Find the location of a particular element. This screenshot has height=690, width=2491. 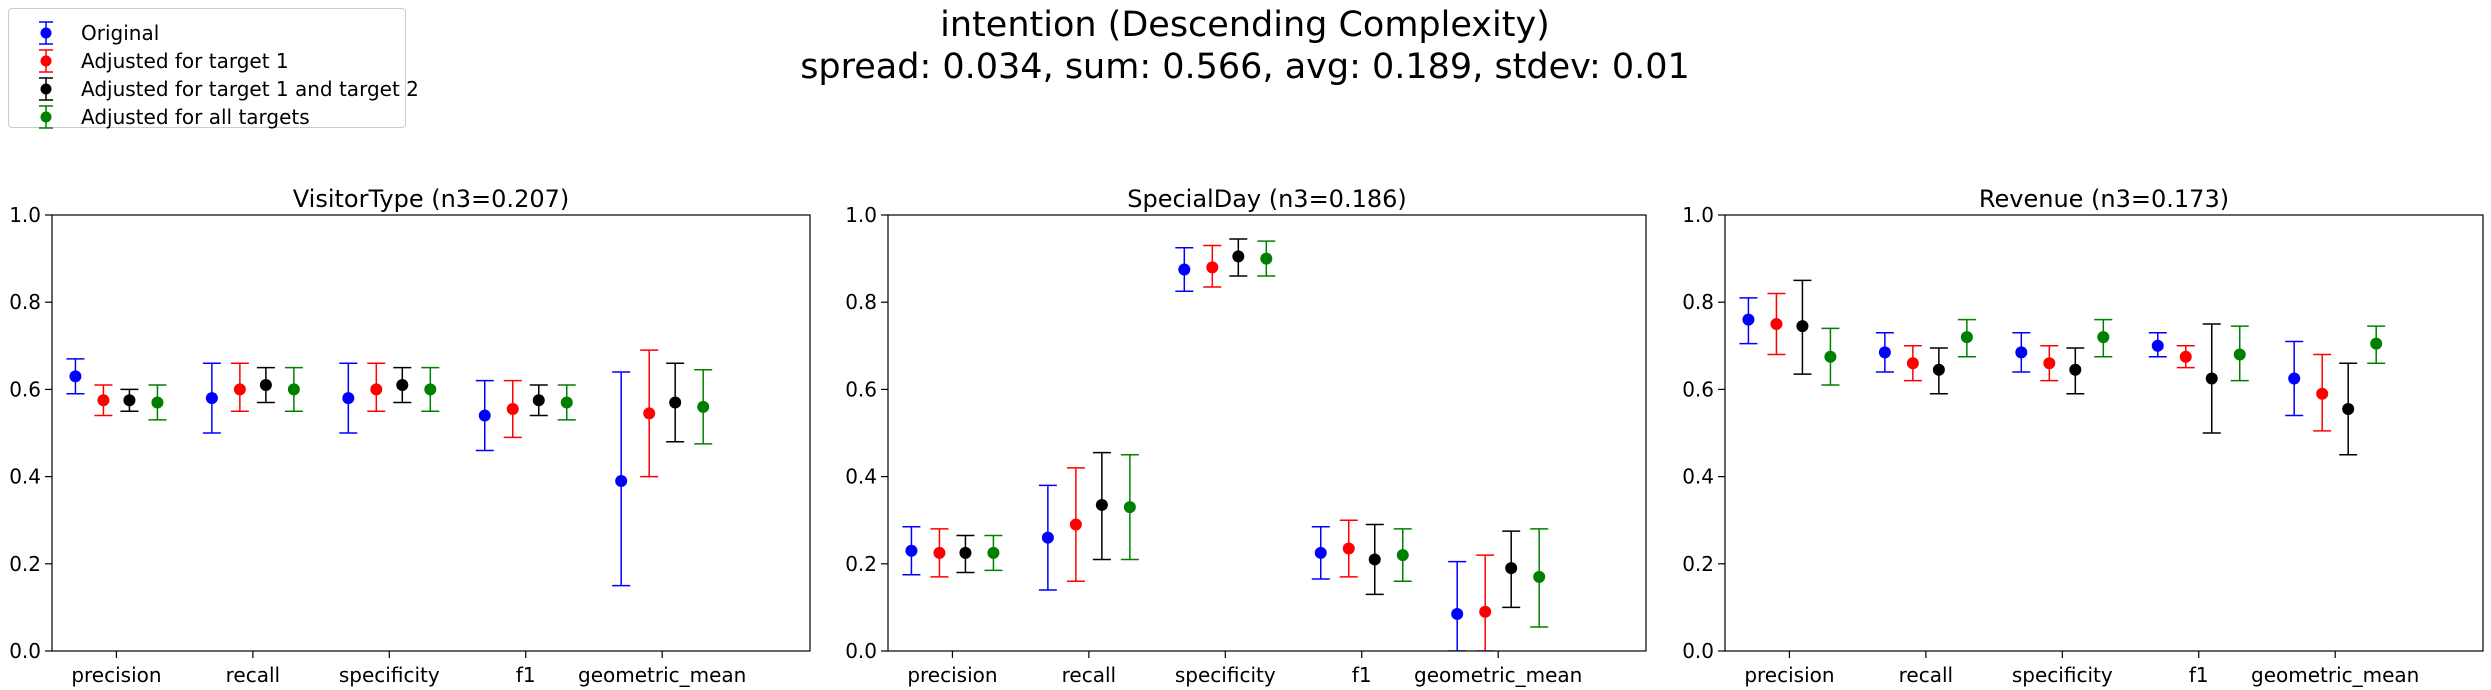

chart-title: SpecialDay (n3=0.186) is located at coordinates (1267, 199).